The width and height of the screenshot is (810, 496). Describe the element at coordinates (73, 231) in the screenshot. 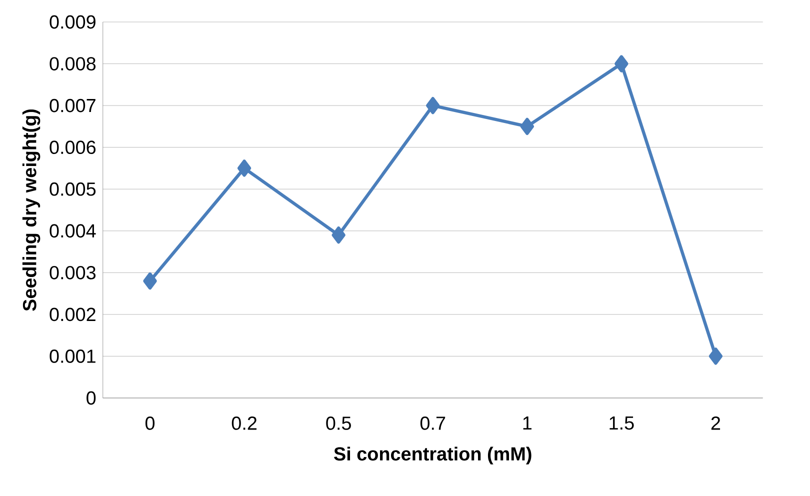

I see `y-tick-label: 0.004` at that location.